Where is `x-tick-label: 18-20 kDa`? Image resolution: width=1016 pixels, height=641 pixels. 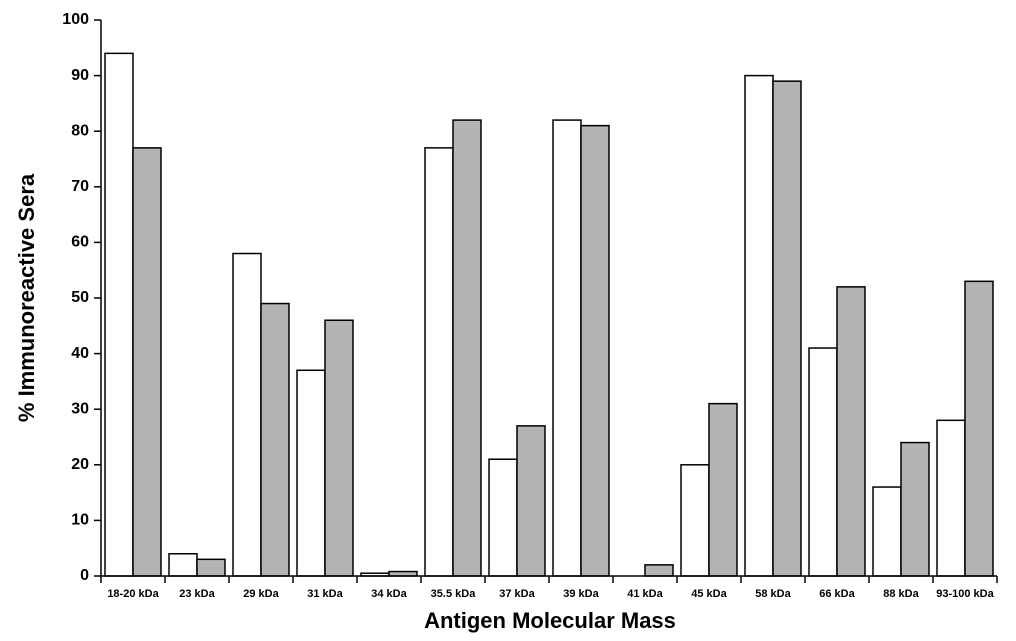 x-tick-label: 18-20 kDa is located at coordinates (133, 594).